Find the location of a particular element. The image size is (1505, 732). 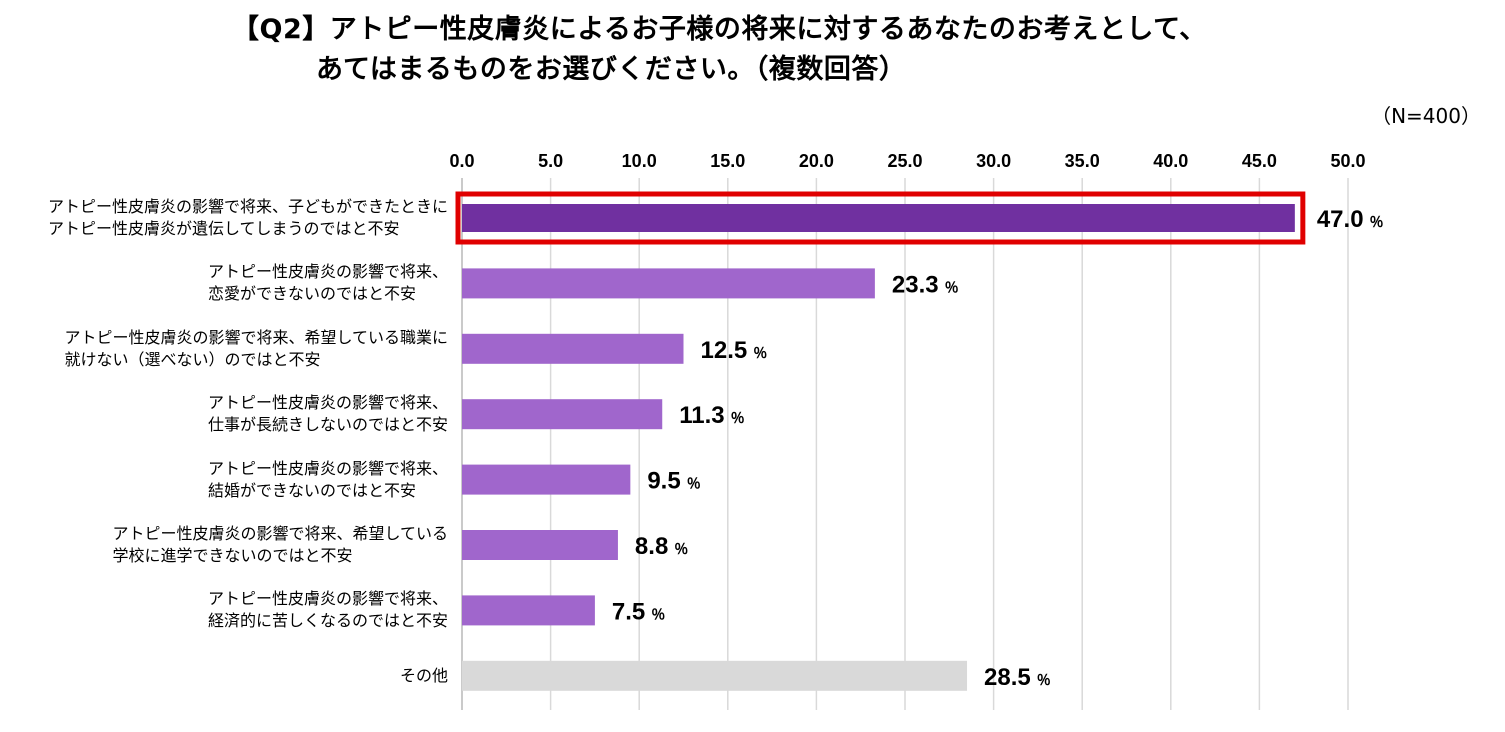

data-label: 11.3 ％ is located at coordinates (711, 415).